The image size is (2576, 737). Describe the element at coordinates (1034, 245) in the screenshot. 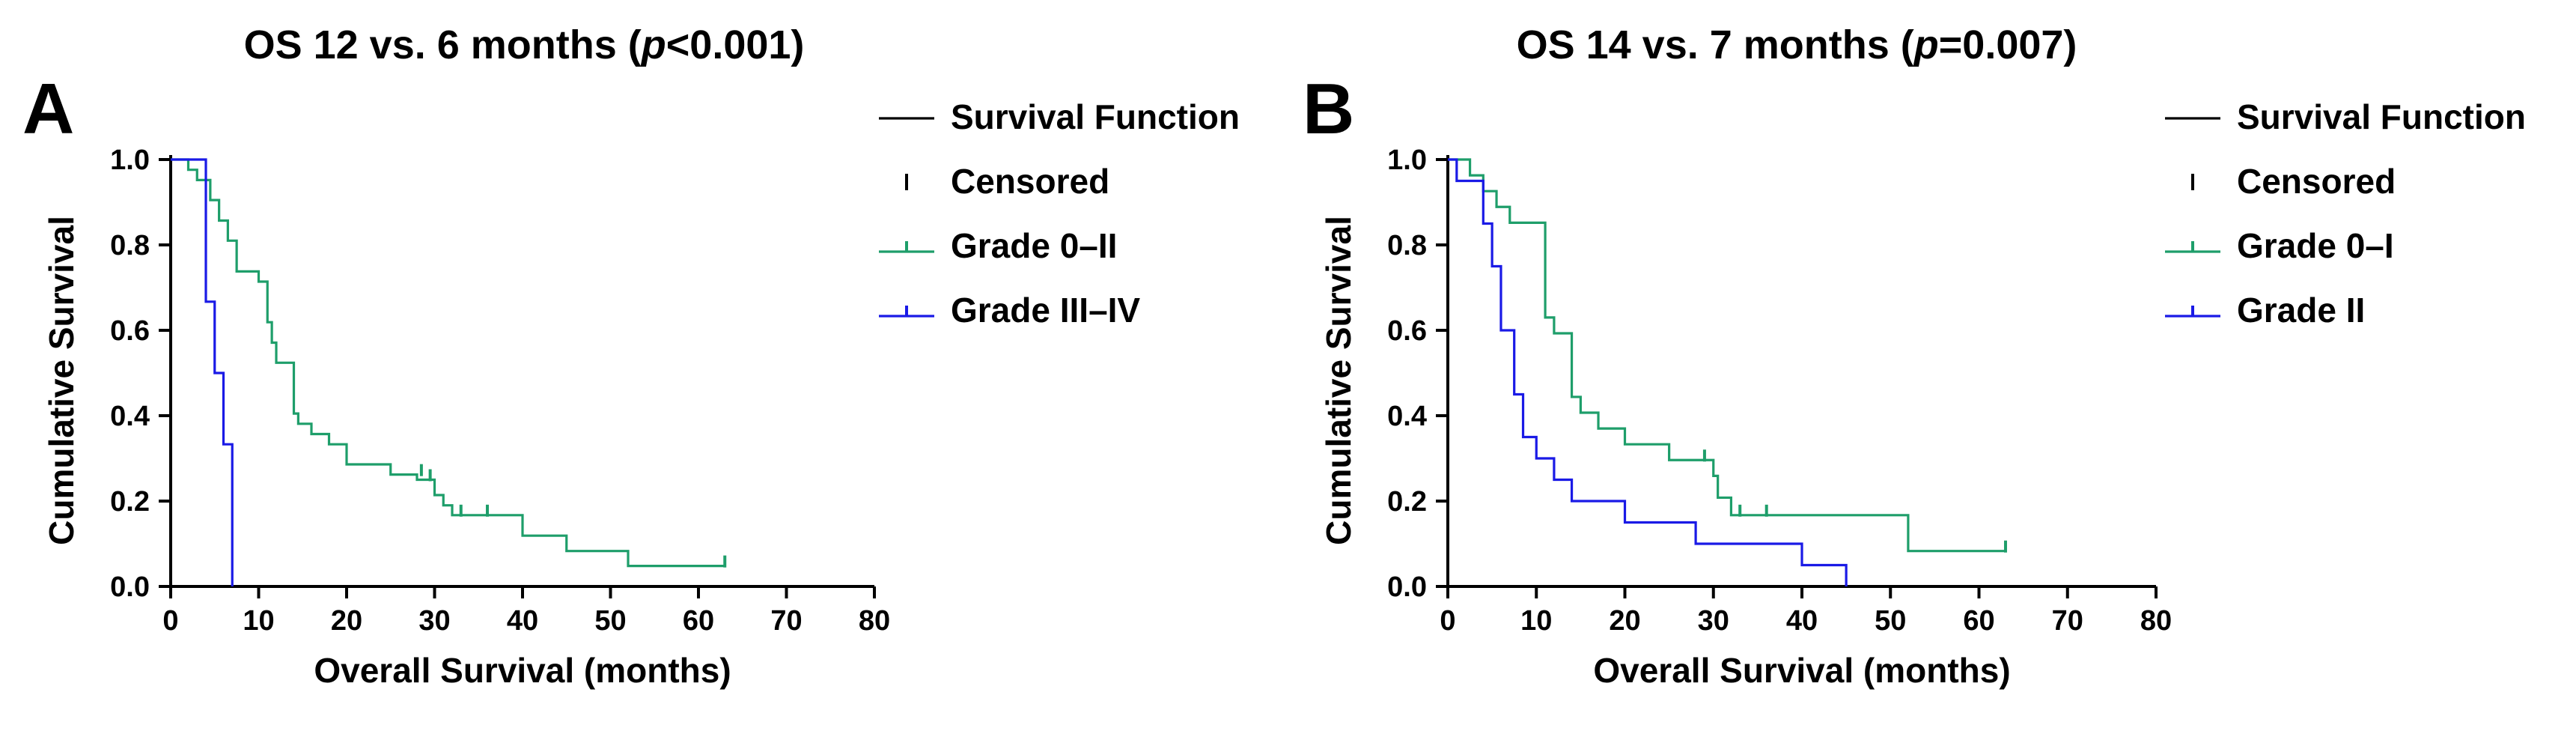

I see `legend-label: Grade 0–II` at that location.